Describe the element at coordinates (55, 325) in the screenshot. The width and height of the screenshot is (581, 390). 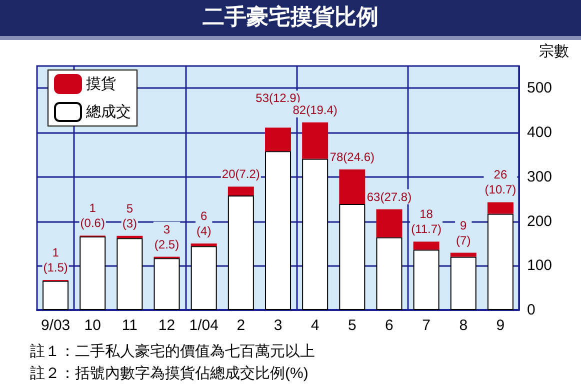
I see `x-tick-label: 9/03` at that location.